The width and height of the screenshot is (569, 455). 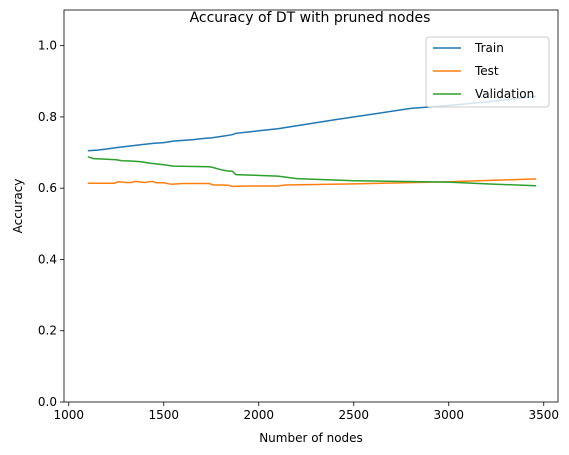 I want to click on y-tick-label: 0.8, so click(x=47, y=117).